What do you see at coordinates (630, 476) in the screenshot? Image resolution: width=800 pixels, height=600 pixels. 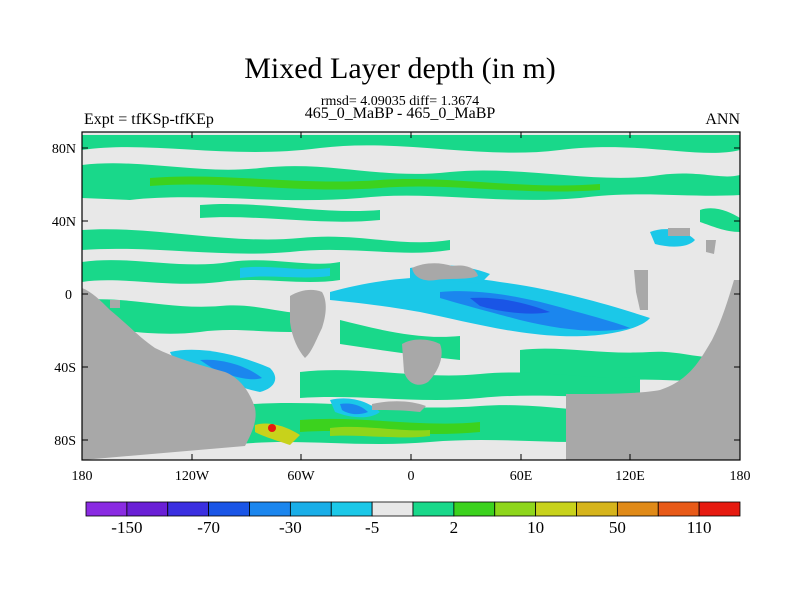 I see `lon-tick-label: 120E` at bounding box center [630, 476].